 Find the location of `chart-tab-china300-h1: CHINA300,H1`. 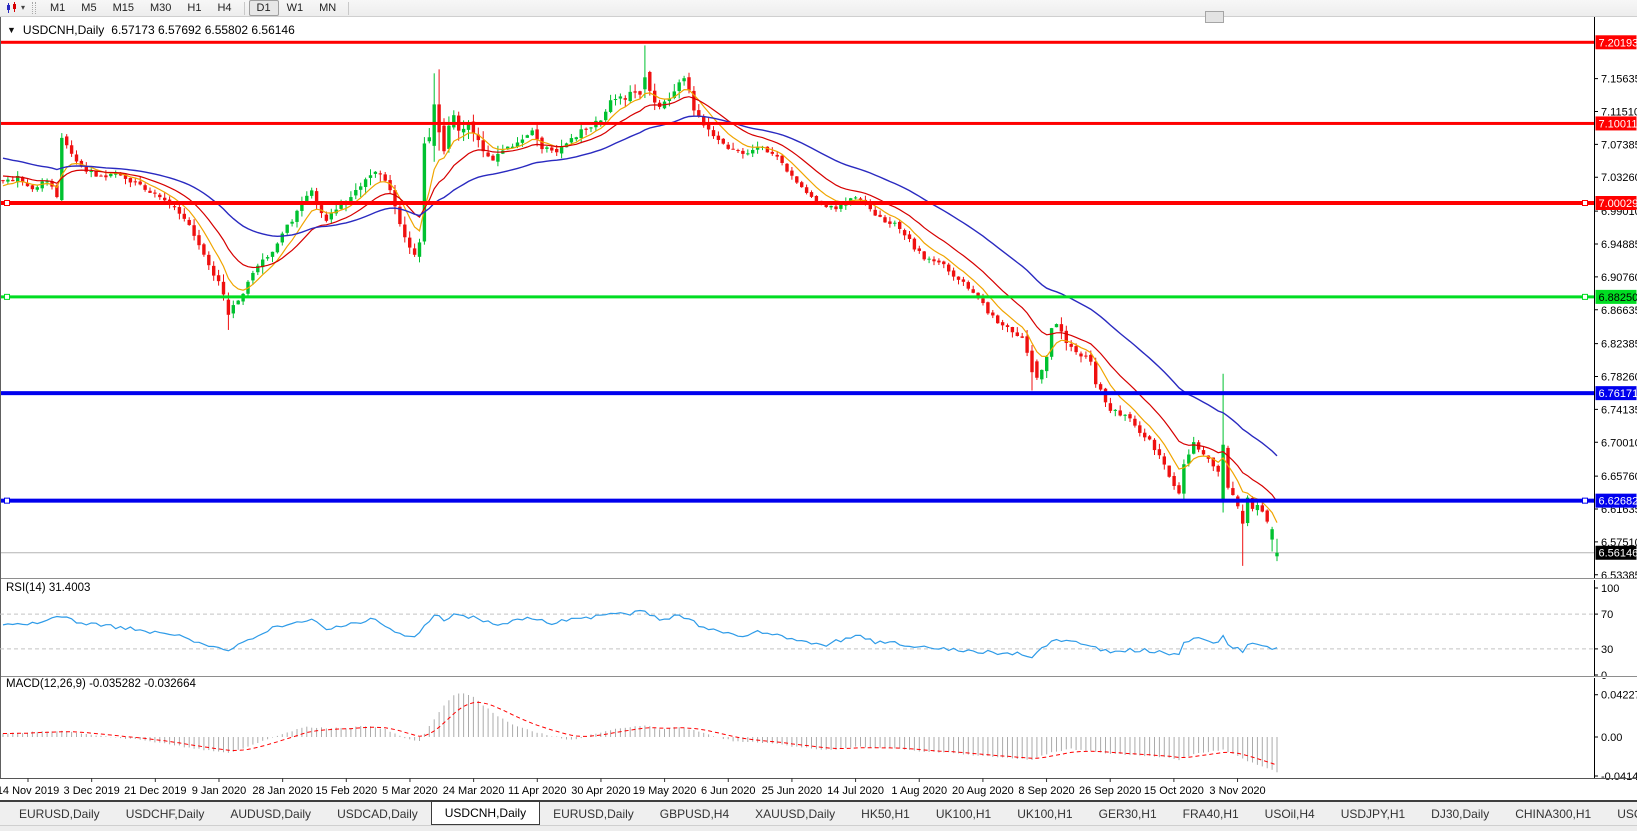

chart-tab-china300-h1: CHINA300,H1 is located at coordinates (1553, 813).